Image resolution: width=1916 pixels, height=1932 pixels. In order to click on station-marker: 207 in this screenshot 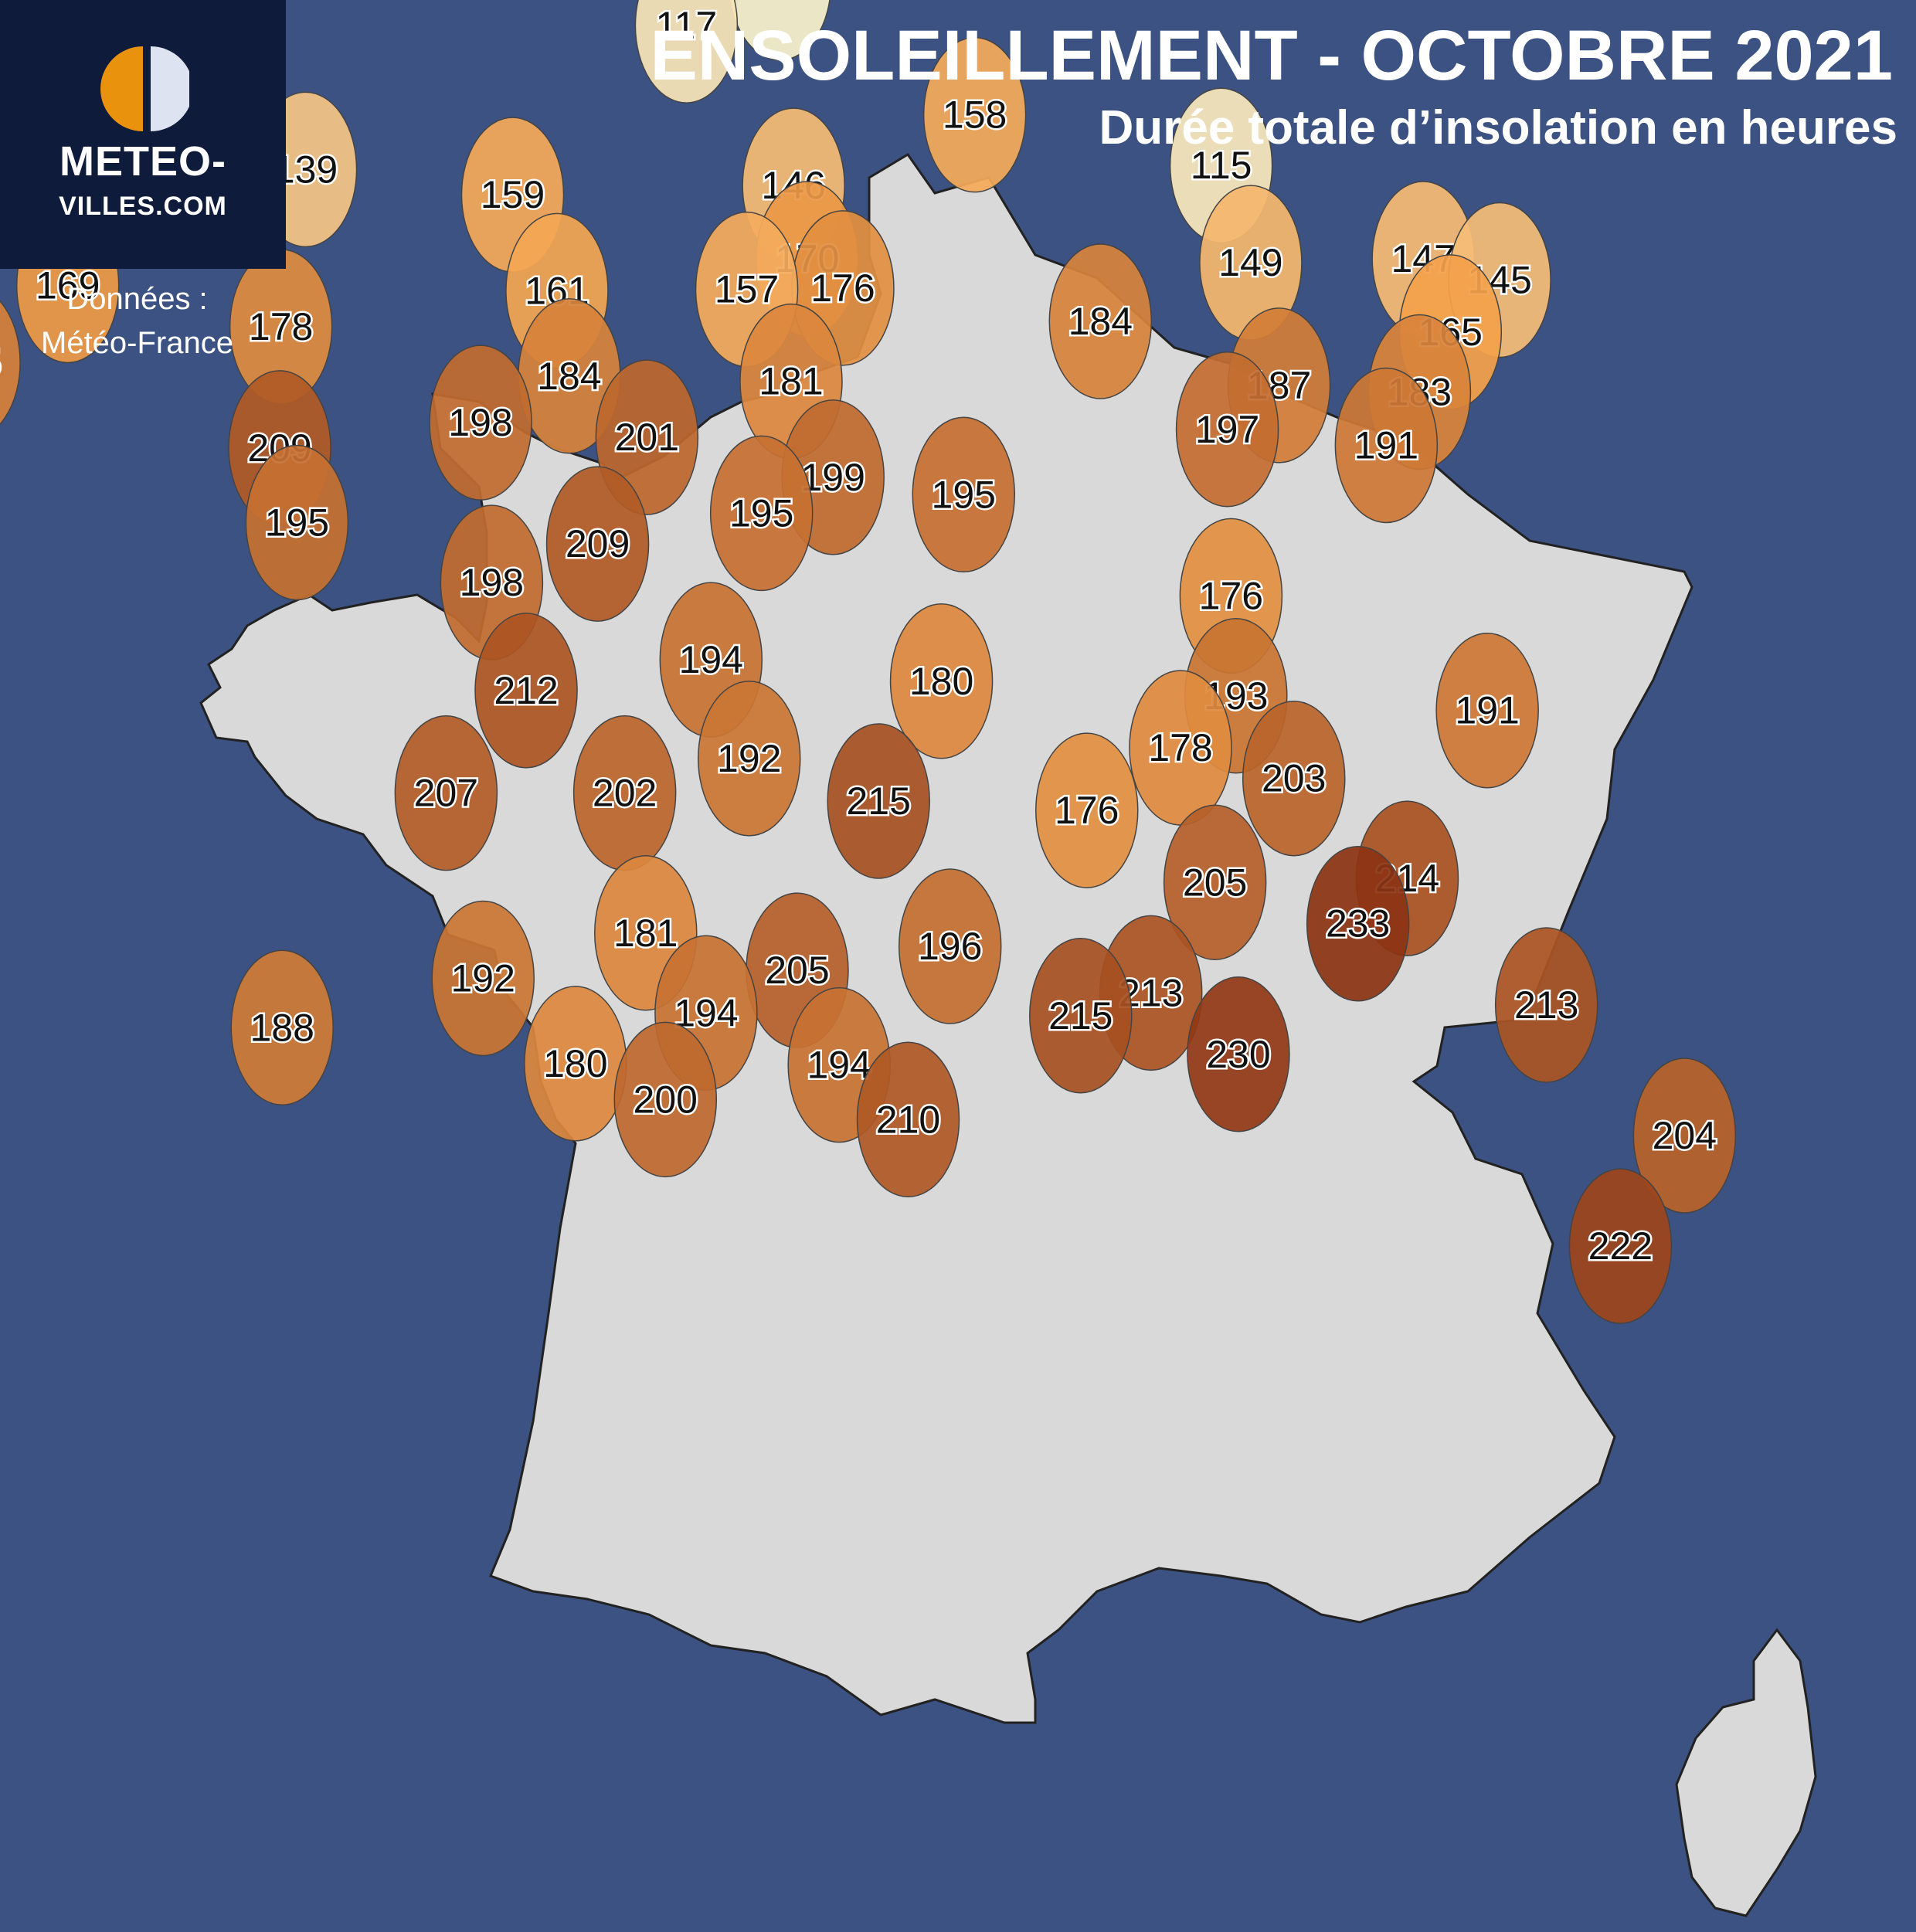, I will do `click(446, 793)`.